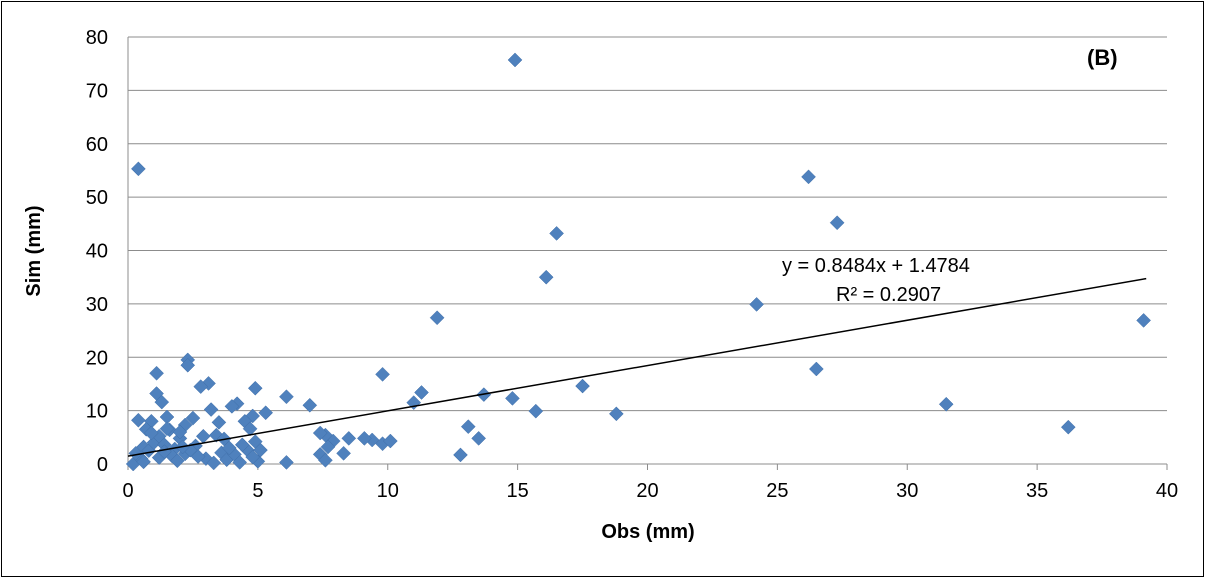 The height and width of the screenshot is (580, 1207). I want to click on panel-label: (B), so click(1102, 57).